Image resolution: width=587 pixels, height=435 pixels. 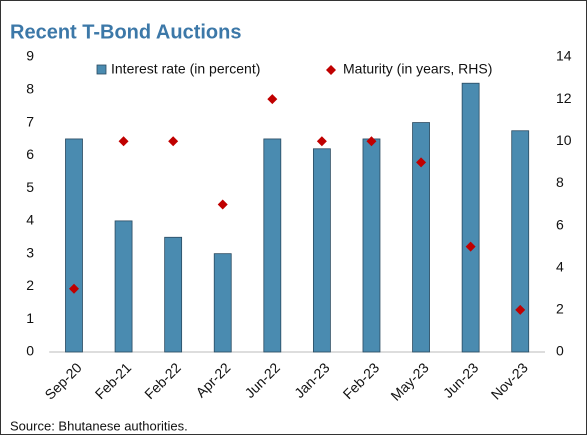 What do you see at coordinates (99, 425) in the screenshot?
I see `source-note: Source: Bhutanese authorities.` at bounding box center [99, 425].